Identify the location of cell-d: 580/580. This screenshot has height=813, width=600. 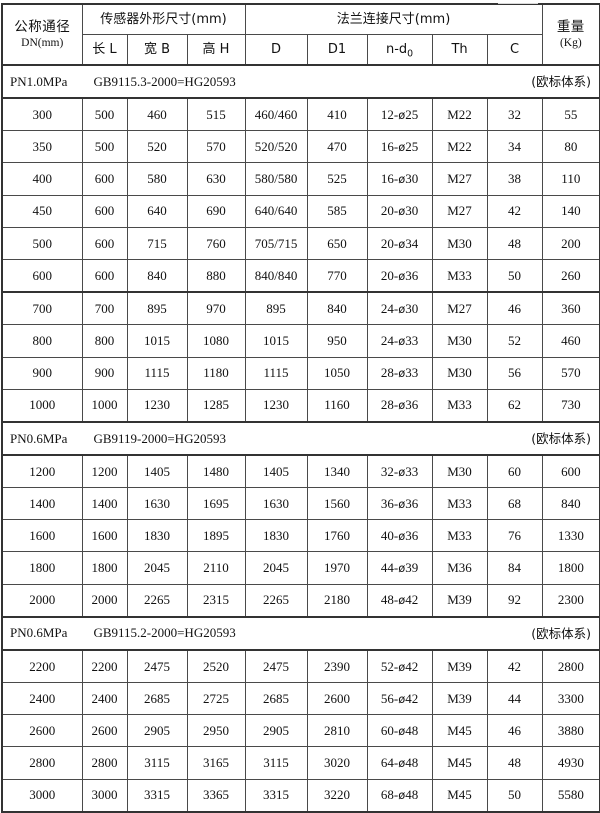
(276, 179).